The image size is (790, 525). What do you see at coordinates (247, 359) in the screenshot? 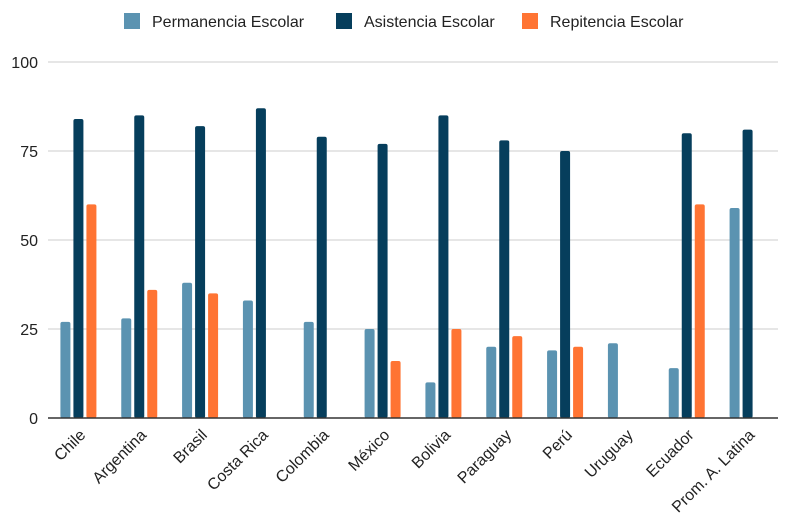
I see `bar-permanencia-escolar-costa-rica` at bounding box center [247, 359].